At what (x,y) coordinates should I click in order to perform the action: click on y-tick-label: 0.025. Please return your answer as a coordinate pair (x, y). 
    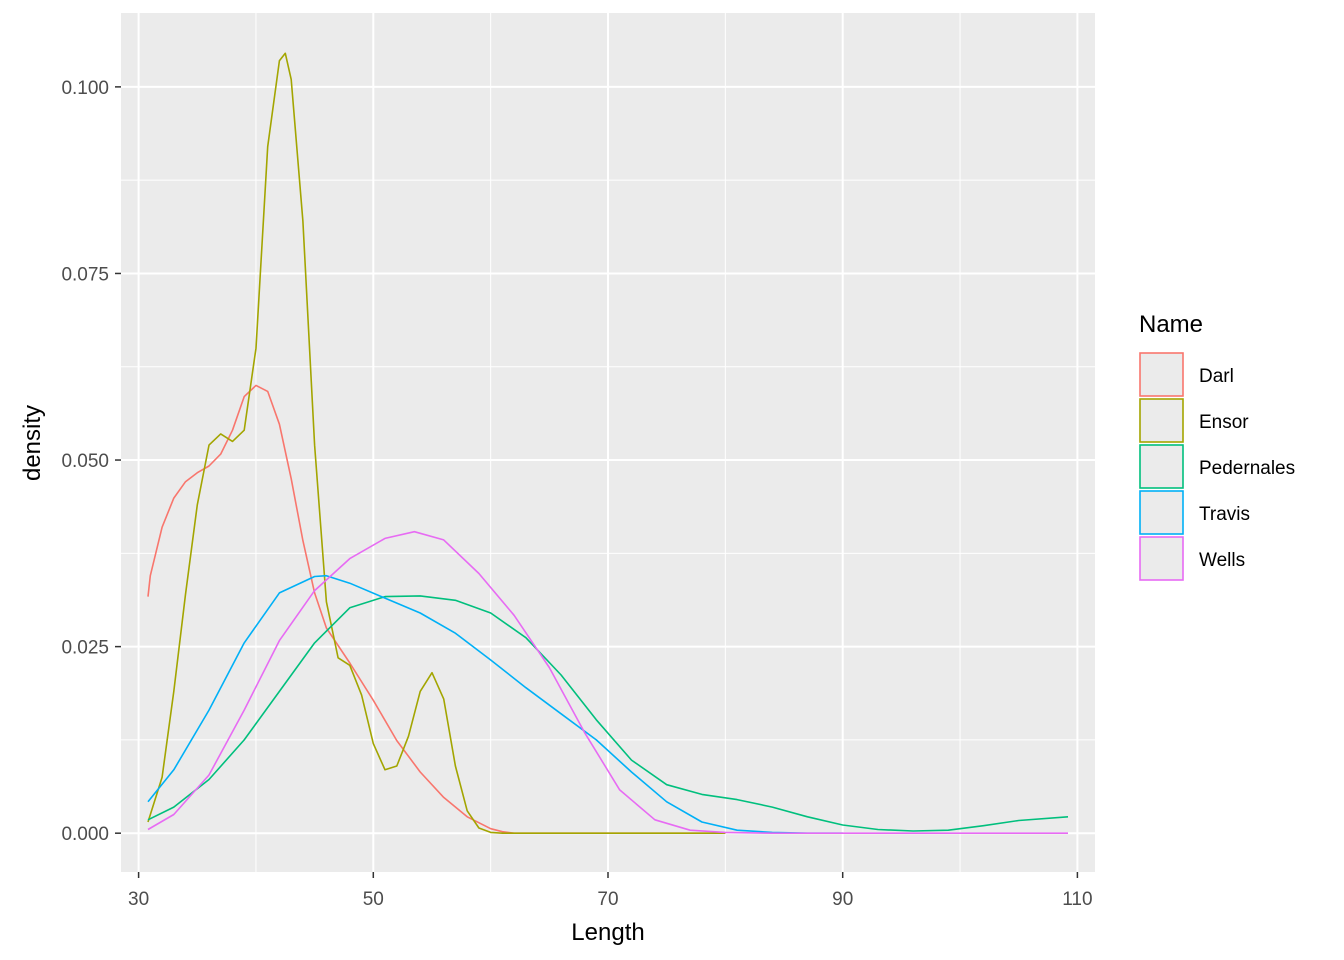
    Looking at the image, I should click on (85, 648).